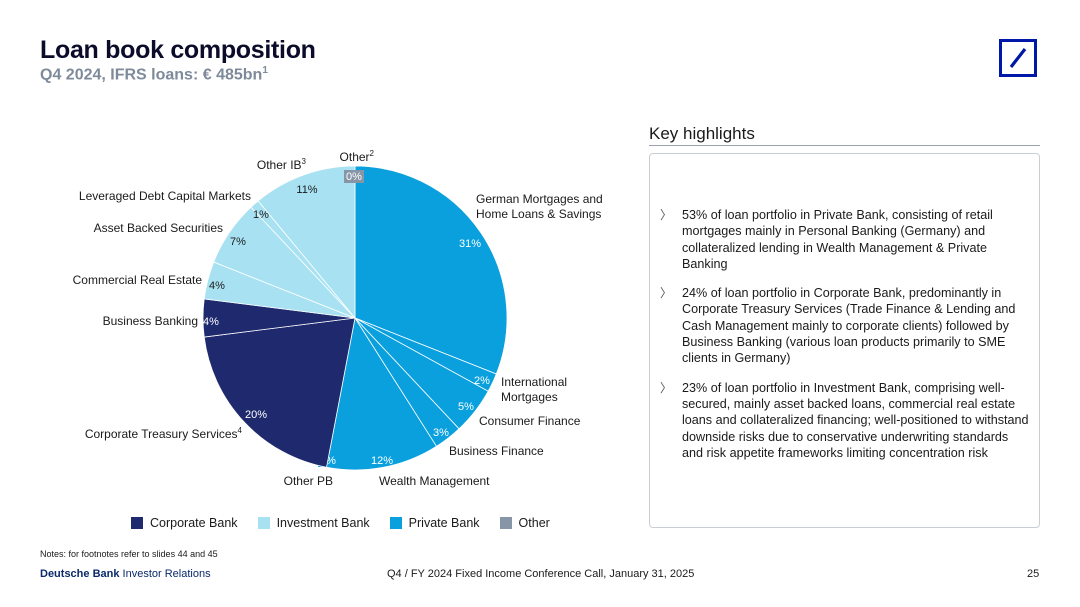 The image size is (1080, 607). Describe the element at coordinates (238, 242) in the screenshot. I see `slice-value-label: 7%` at that location.